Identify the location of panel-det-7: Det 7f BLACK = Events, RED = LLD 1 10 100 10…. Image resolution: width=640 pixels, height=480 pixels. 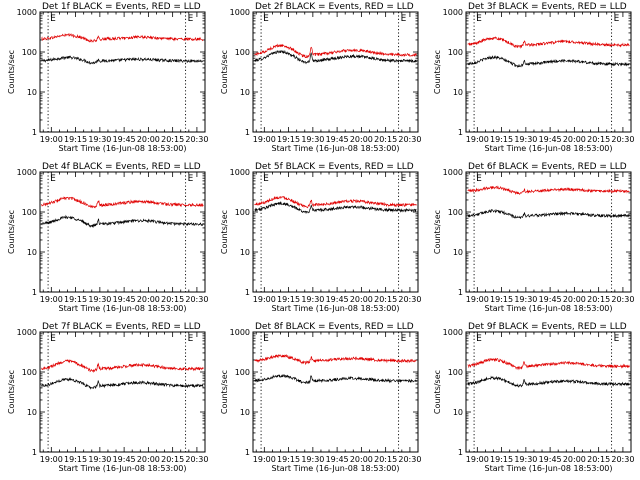
(107, 397).